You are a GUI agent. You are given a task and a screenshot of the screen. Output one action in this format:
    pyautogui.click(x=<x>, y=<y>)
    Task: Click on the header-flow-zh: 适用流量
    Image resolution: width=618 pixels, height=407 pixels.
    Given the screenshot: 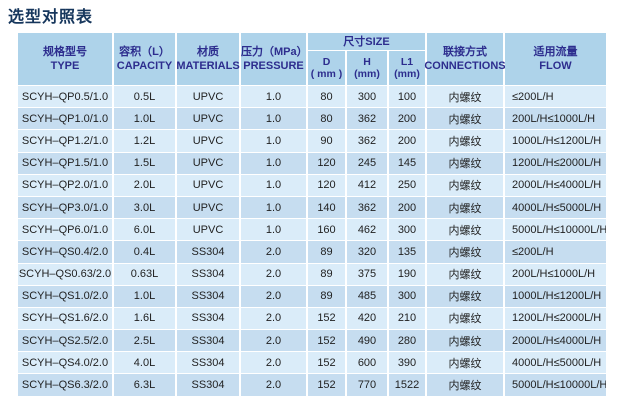 What is the action you would take?
    pyautogui.click(x=555, y=52)
    